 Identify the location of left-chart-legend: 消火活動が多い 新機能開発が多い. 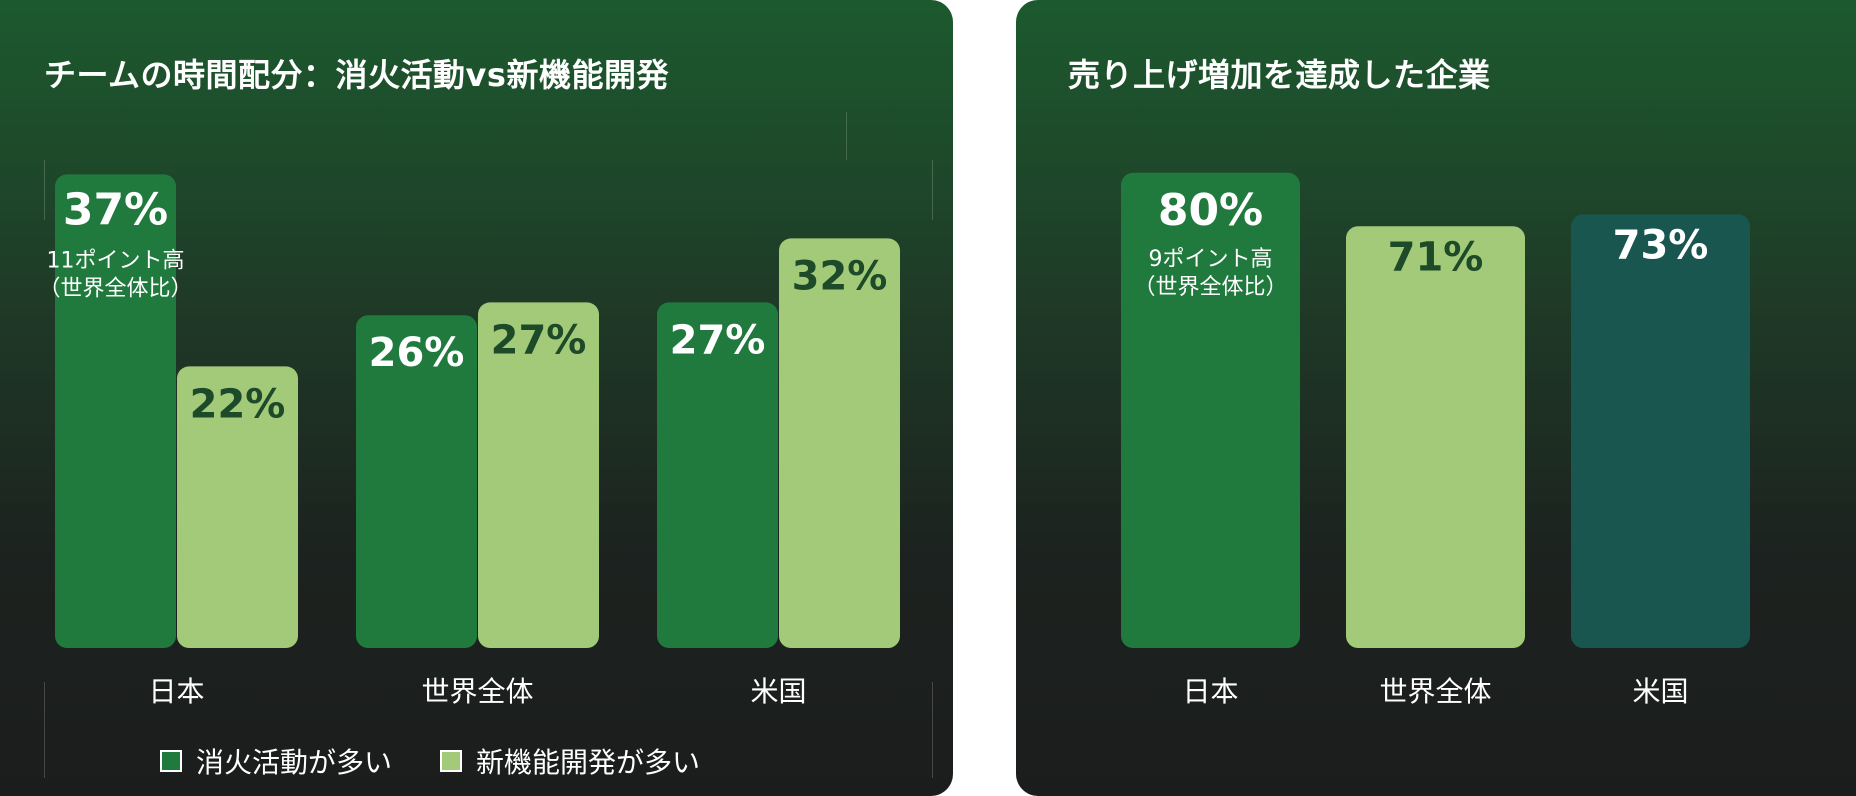
(430, 761).